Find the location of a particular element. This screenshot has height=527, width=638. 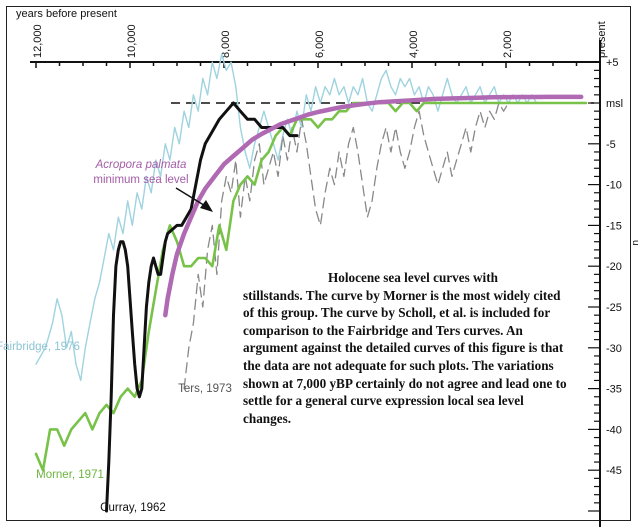

morner-label: Morner, 1971 is located at coordinates (70, 475).